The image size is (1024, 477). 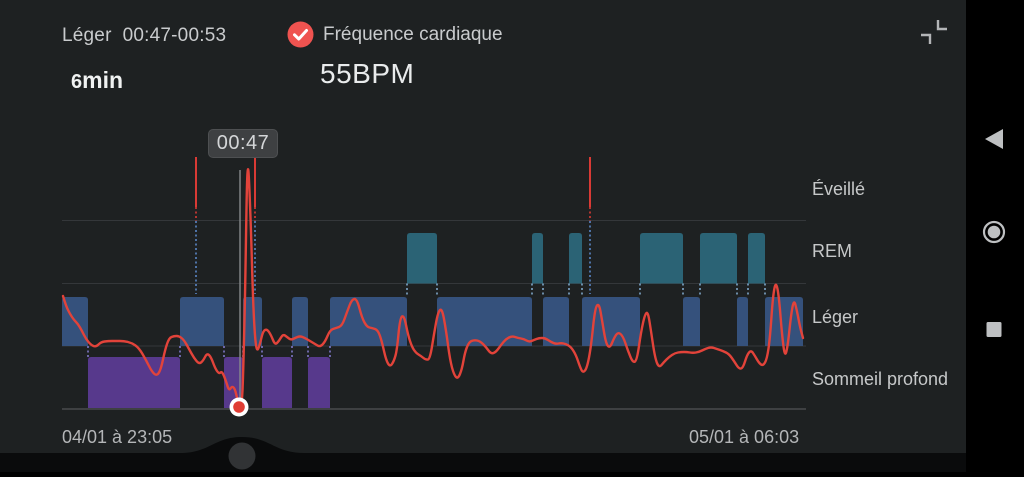 What do you see at coordinates (117, 437) in the screenshot?
I see `axis-start-date: 04/01 à 23:05` at bounding box center [117, 437].